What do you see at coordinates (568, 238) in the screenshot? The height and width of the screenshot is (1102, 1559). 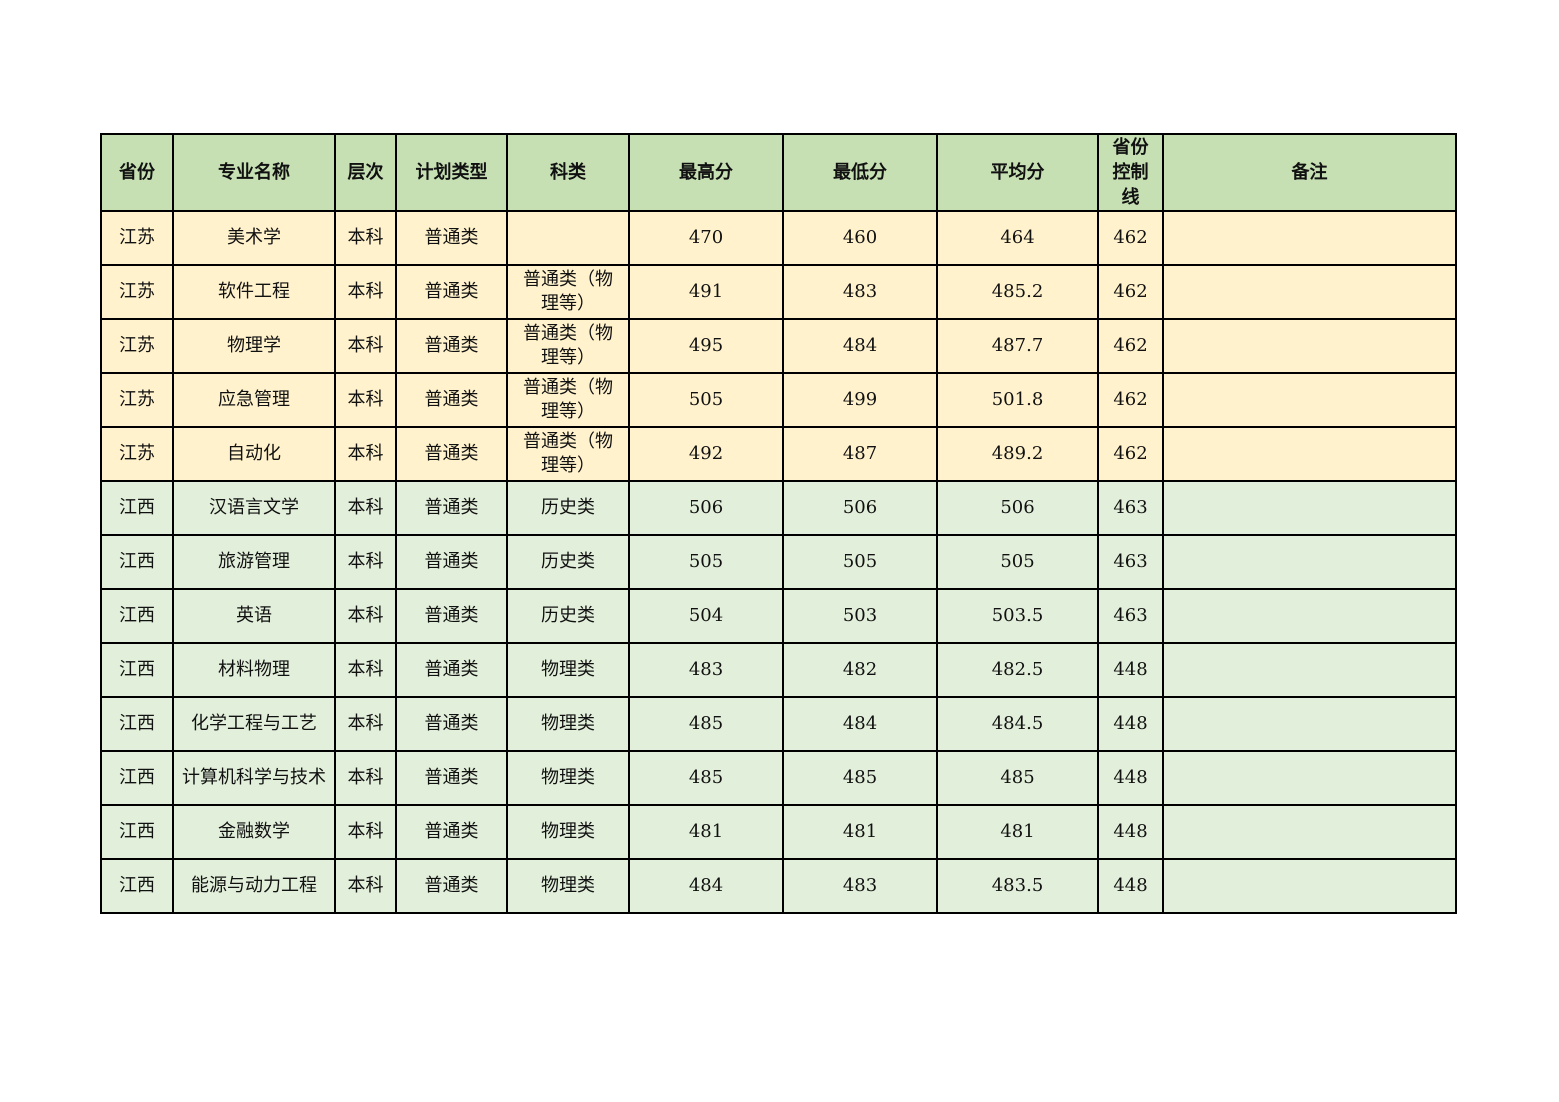 I see `cell-subject-category` at bounding box center [568, 238].